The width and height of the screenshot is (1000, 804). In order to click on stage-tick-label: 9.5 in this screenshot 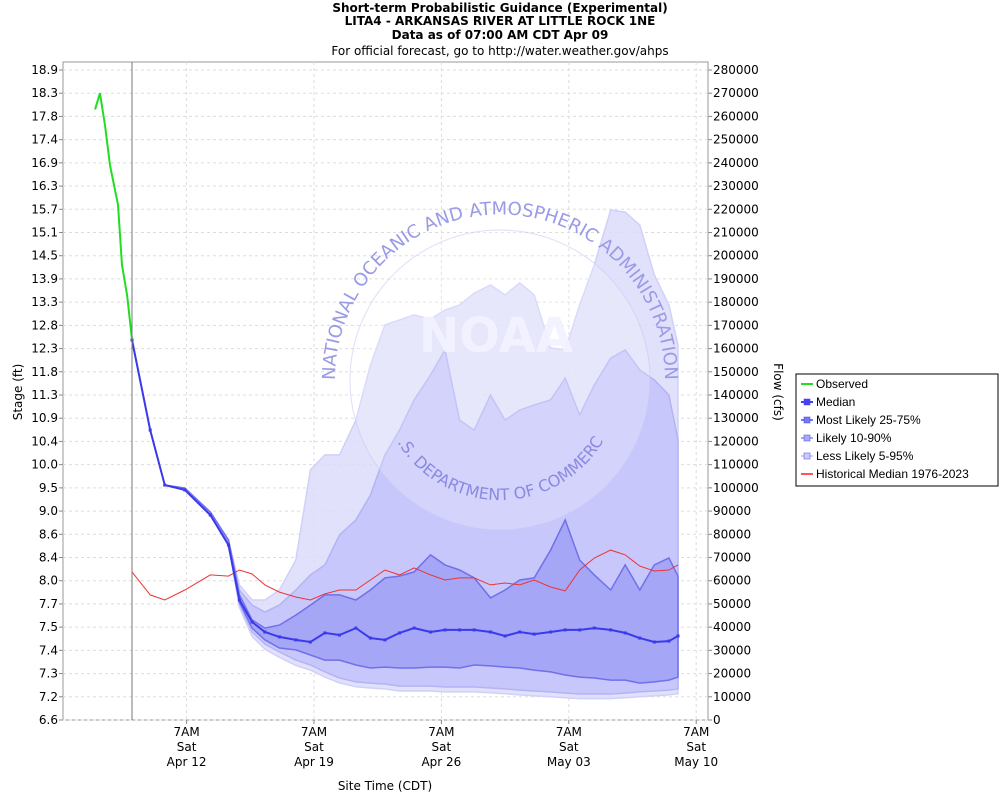, I will do `click(48, 488)`.